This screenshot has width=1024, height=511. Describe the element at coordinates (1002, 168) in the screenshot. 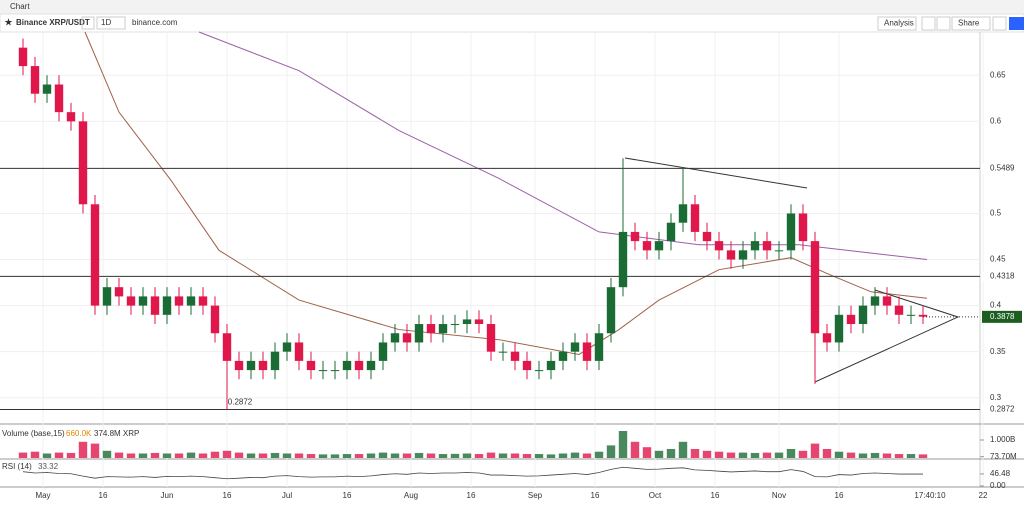

I see `level-label: 0.5489` at that location.